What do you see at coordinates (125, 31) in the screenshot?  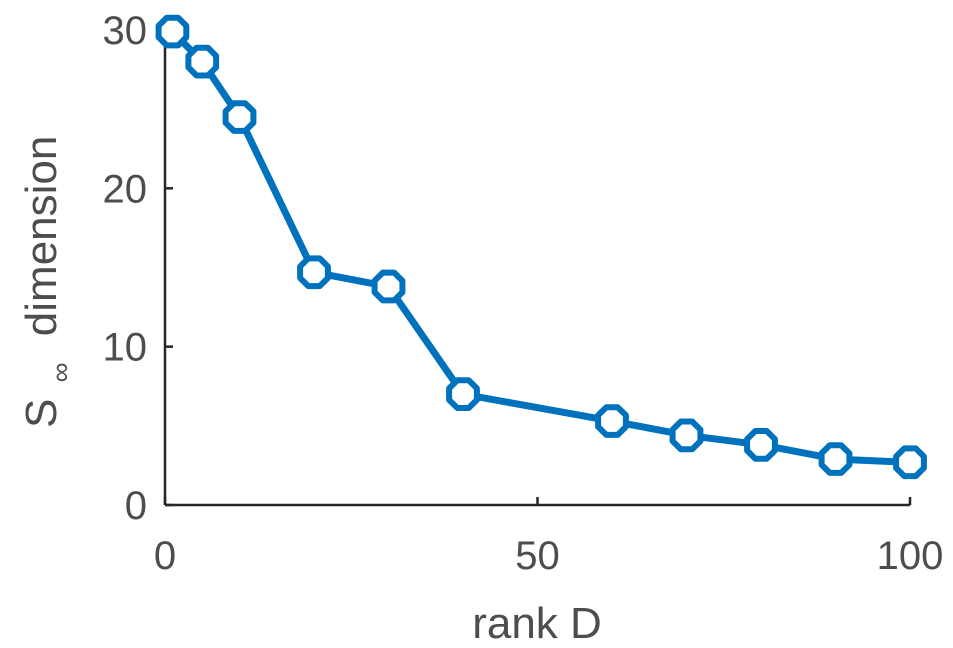 I see `y-tick-label: 30` at bounding box center [125, 31].